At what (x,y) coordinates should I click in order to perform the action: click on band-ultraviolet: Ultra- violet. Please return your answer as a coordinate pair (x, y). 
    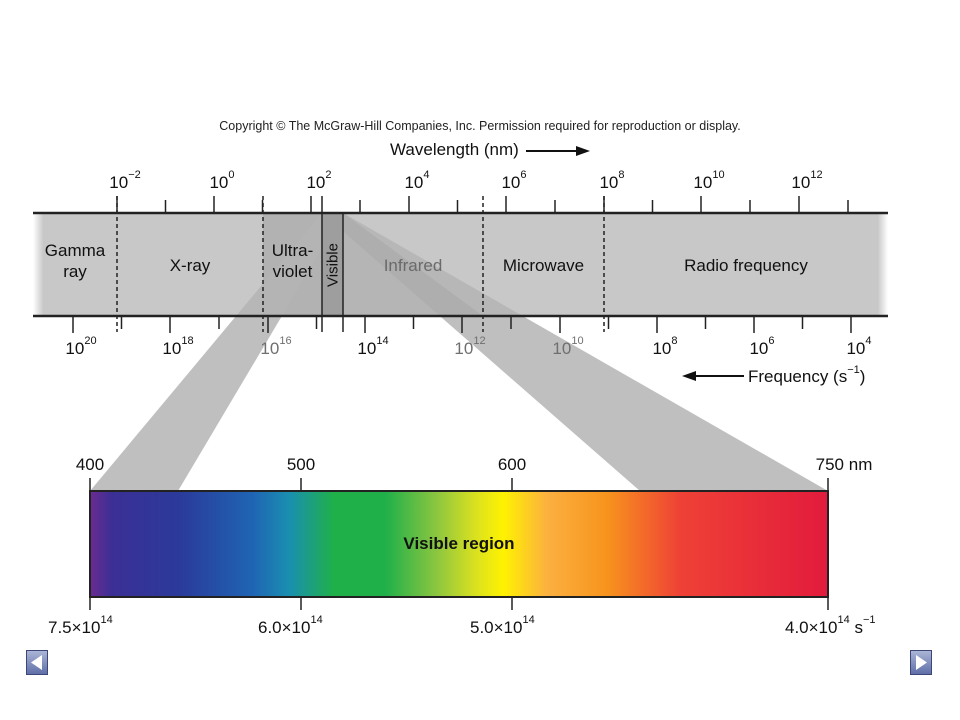
    Looking at the image, I should click on (292, 261).